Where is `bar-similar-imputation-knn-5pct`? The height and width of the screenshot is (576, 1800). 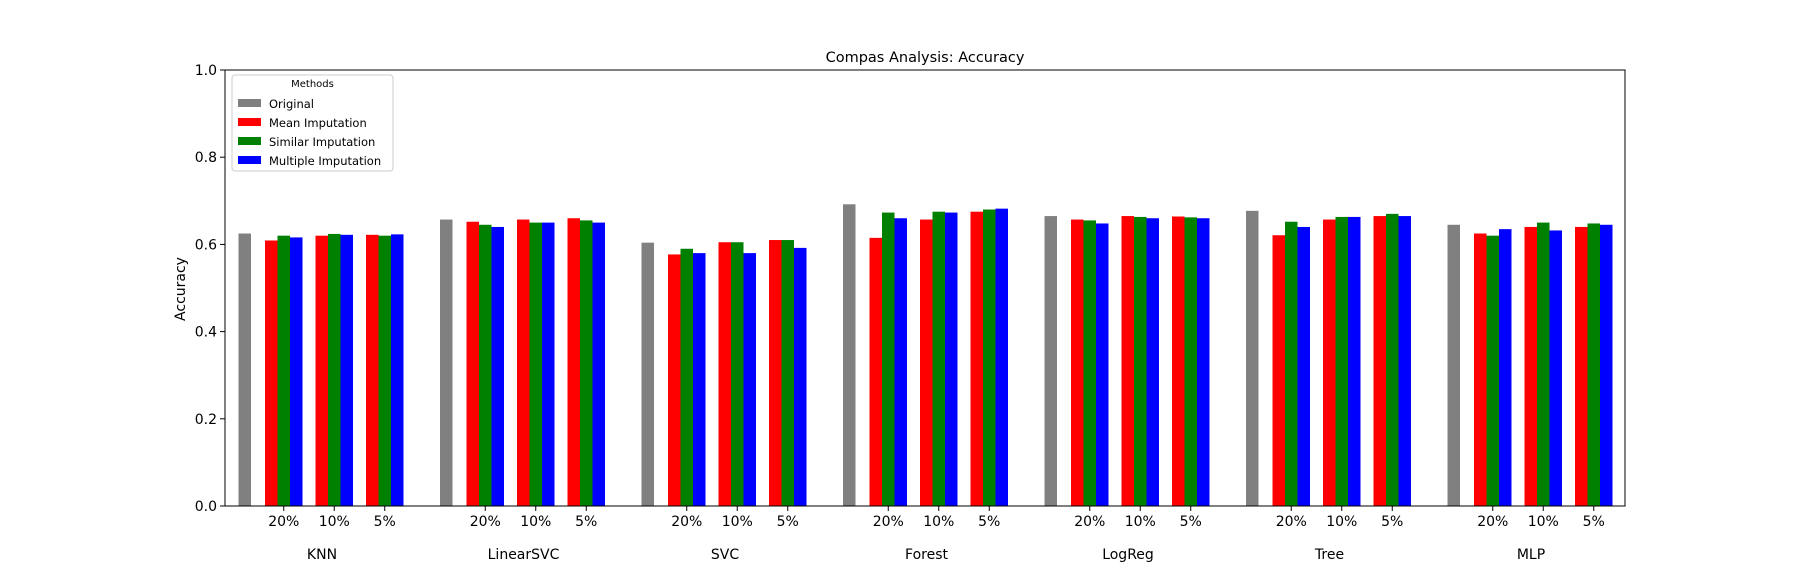 bar-similar-imputation-knn-5pct is located at coordinates (384, 370).